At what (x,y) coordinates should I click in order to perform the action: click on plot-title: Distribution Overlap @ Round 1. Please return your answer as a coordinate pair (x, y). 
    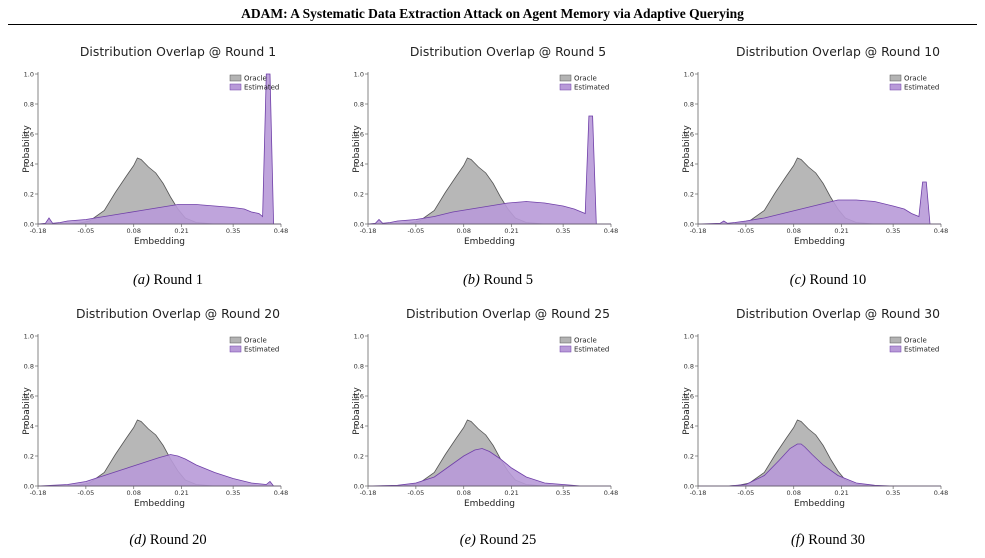
    Looking at the image, I should click on (178, 51).